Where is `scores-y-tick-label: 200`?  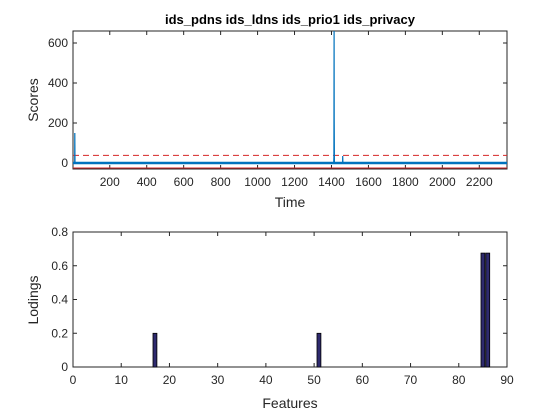
scores-y-tick-label: 200 is located at coordinates (58, 123).